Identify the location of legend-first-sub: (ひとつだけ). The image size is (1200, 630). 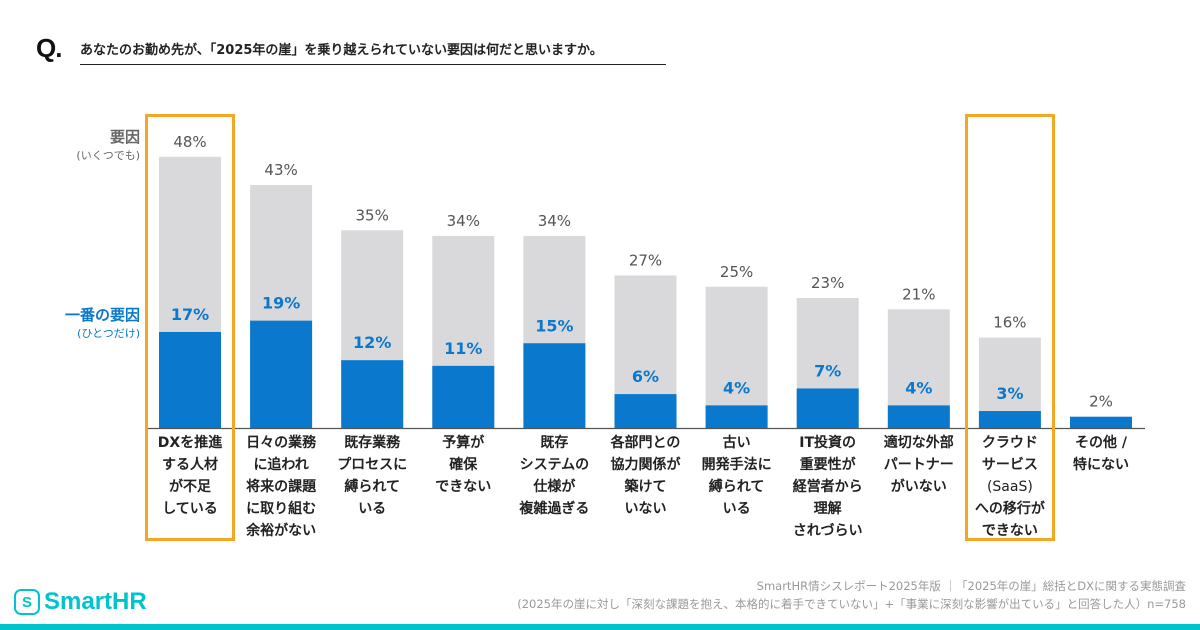
(108, 333).